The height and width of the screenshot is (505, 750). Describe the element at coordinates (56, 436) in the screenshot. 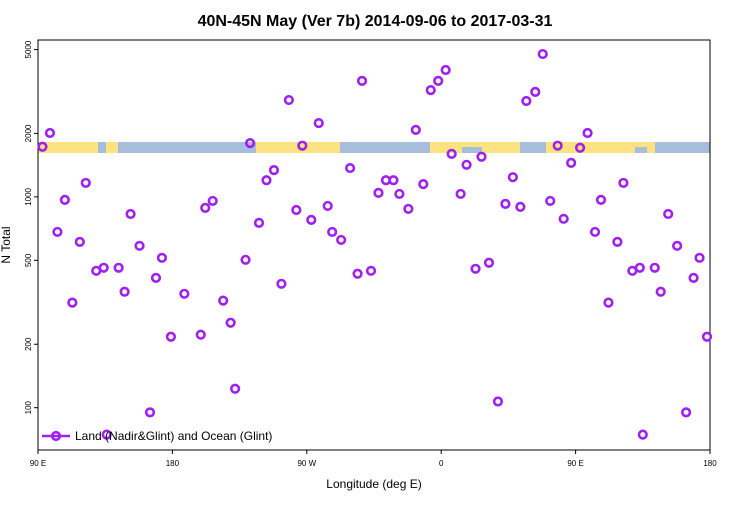

I see `legend-marker` at that location.